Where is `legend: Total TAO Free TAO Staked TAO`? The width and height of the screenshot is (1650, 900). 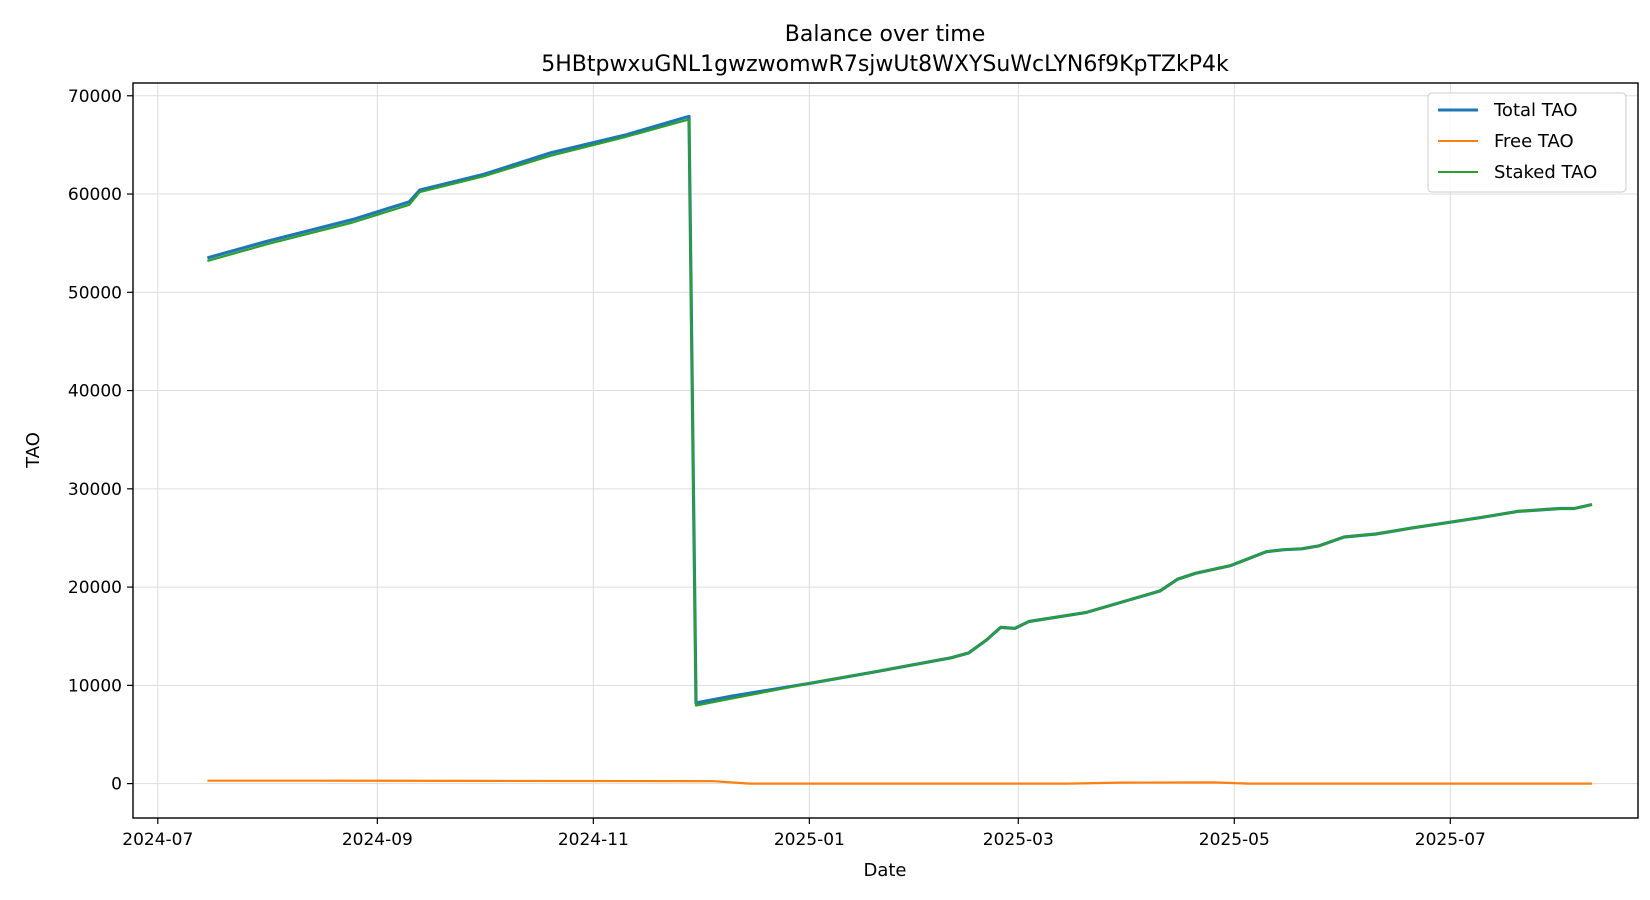
legend: Total TAO Free TAO Staked TAO is located at coordinates (1527, 142).